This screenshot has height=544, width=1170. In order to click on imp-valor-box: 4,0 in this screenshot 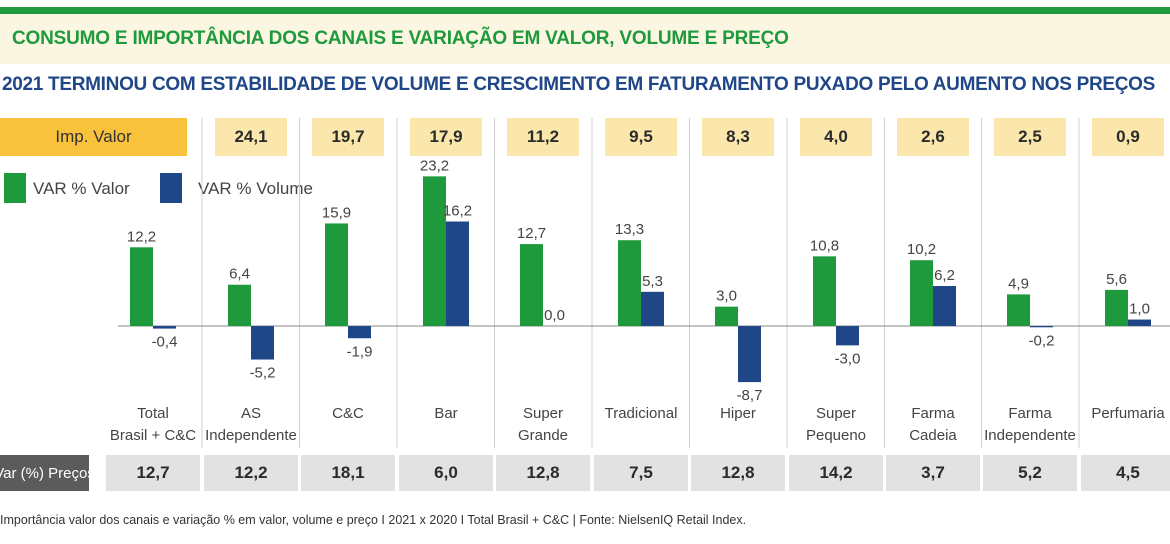, I will do `click(836, 137)`.